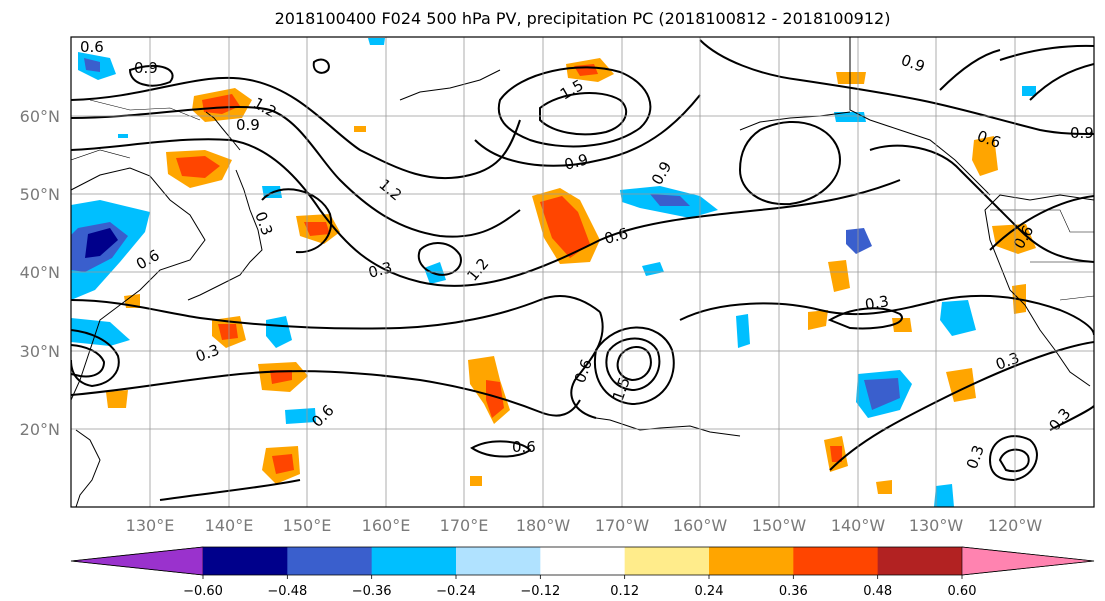  What do you see at coordinates (624, 591) in the screenshot?
I see `colorbar-tick-label: 0.12` at bounding box center [624, 591].